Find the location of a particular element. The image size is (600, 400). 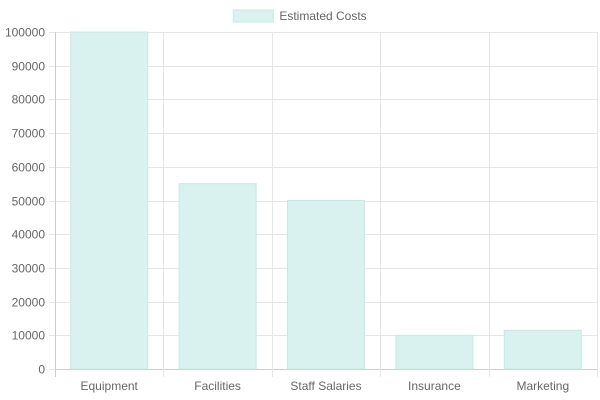

x-tick-label: Staff Salaries is located at coordinates (325, 386).